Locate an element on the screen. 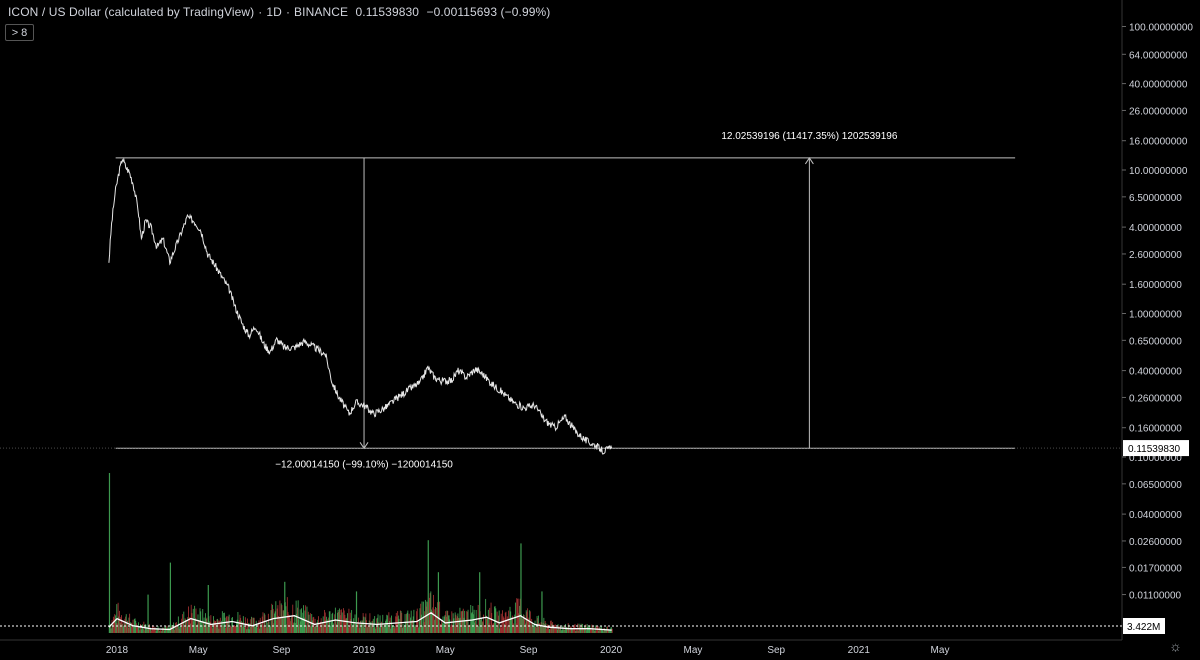 The height and width of the screenshot is (660, 1200). gear-icon: ☼ is located at coordinates (1175, 646).